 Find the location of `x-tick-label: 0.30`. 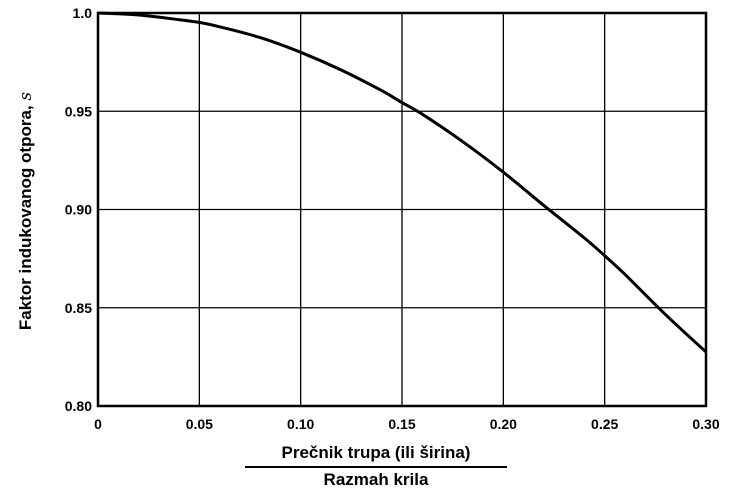

x-tick-label: 0.30 is located at coordinates (705, 424).